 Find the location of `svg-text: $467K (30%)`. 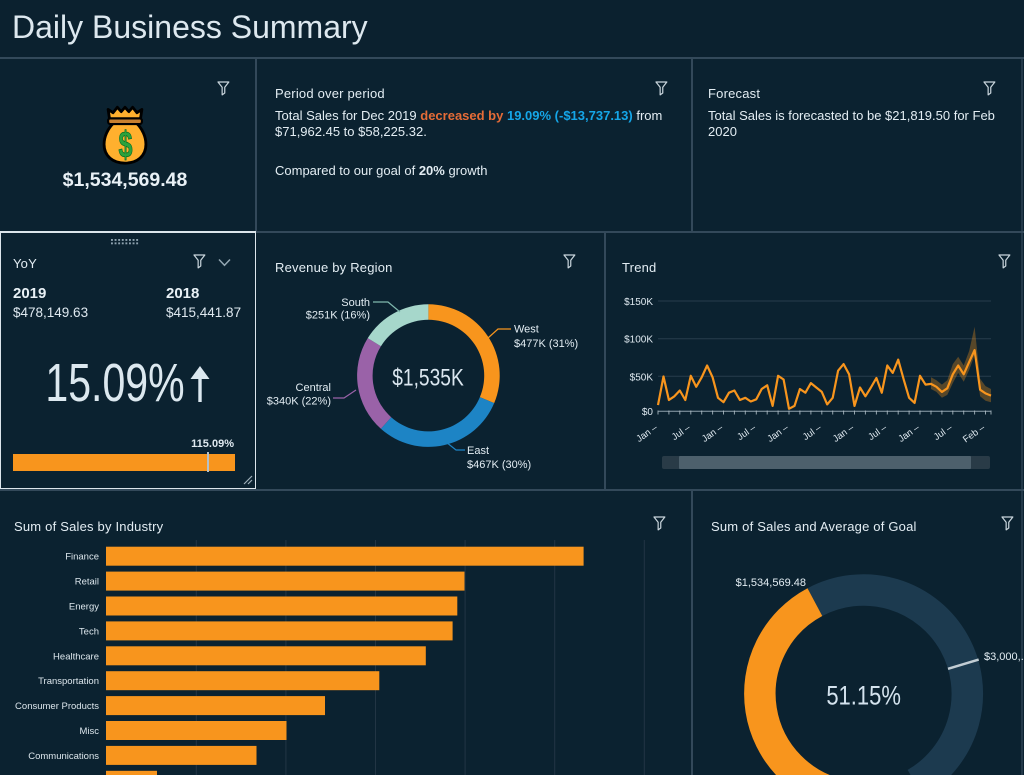

svg-text: $467K (30%) is located at coordinates (499, 465).